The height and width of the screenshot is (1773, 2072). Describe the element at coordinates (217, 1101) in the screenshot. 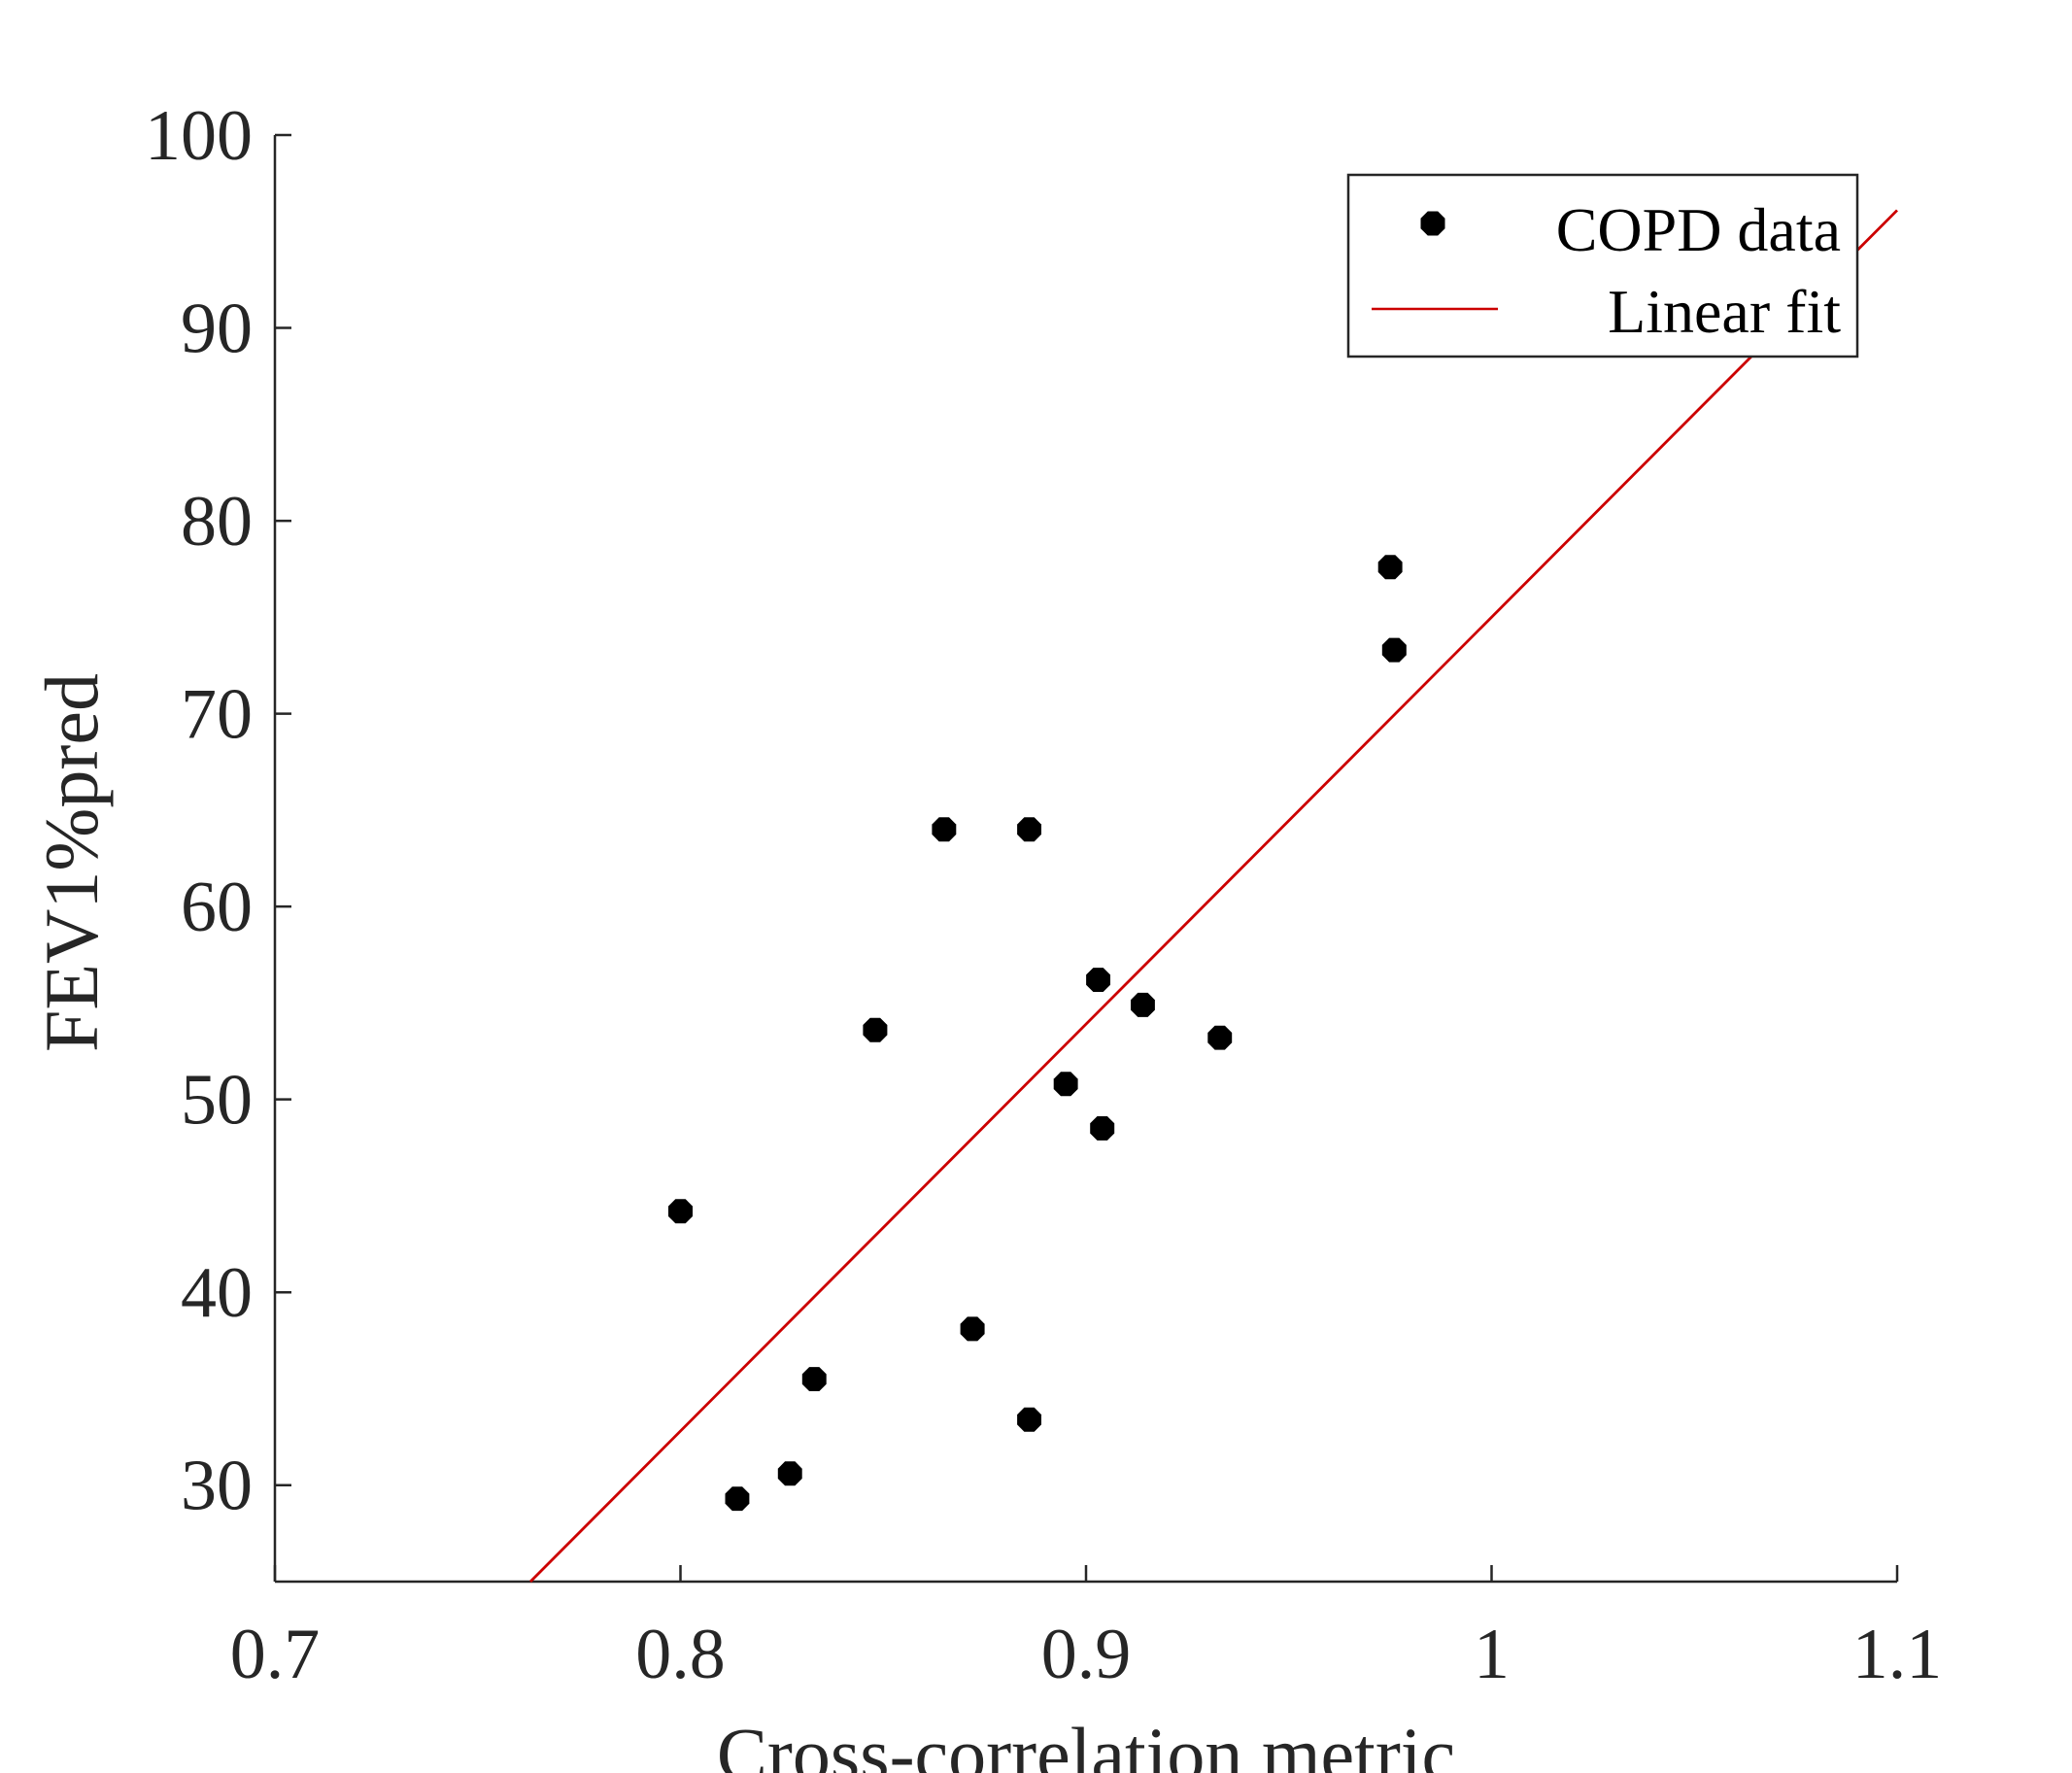

I see `y-tick-label: 50` at that location.